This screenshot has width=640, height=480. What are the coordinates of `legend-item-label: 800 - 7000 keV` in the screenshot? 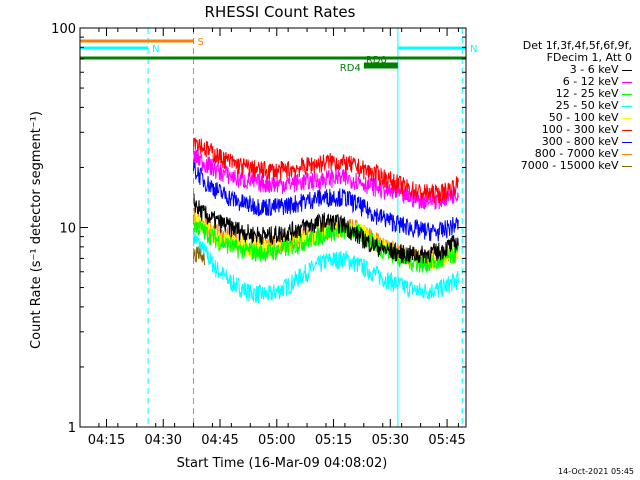 It's located at (578, 153).